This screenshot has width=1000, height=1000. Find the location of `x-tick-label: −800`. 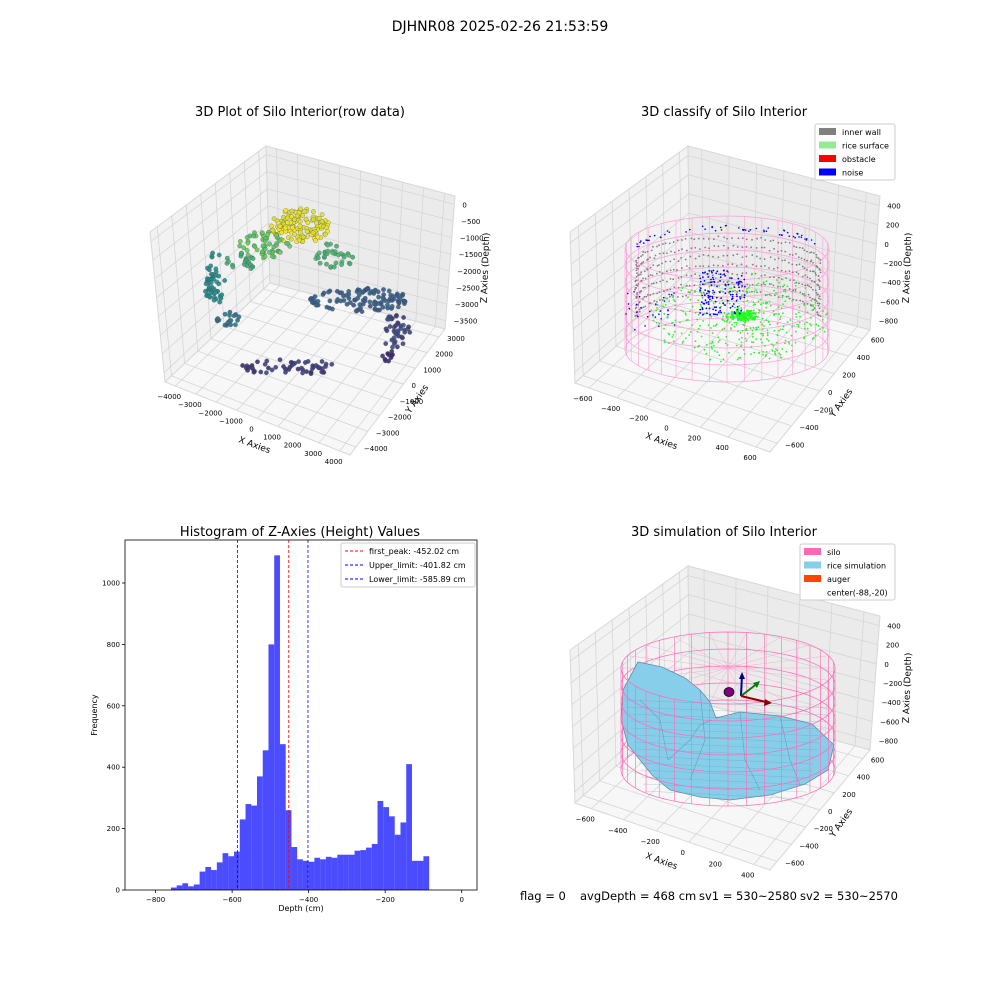

x-tick-label: −800 is located at coordinates (155, 900).